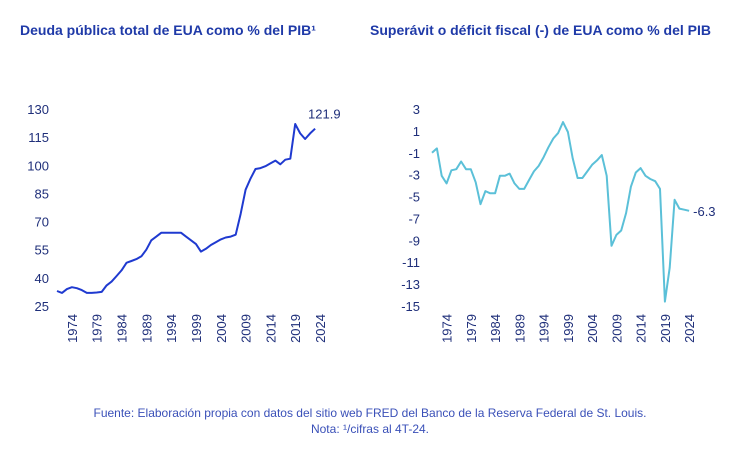  I want to click on balance-y-tick-label: 1, so click(416, 131).